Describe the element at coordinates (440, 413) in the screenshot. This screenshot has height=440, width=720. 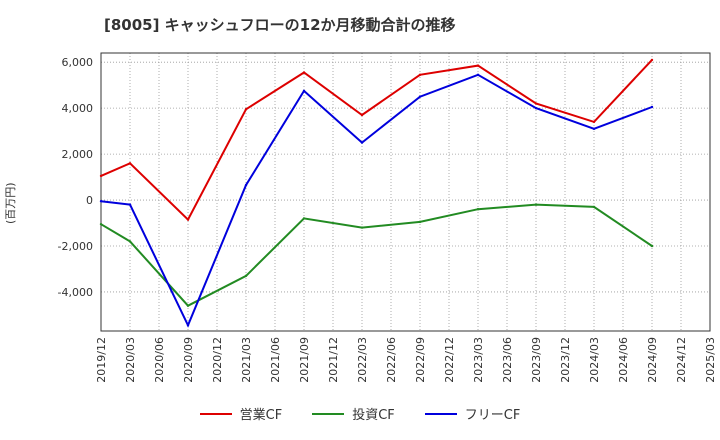
I see `legend-swatch-free-cf` at that location.